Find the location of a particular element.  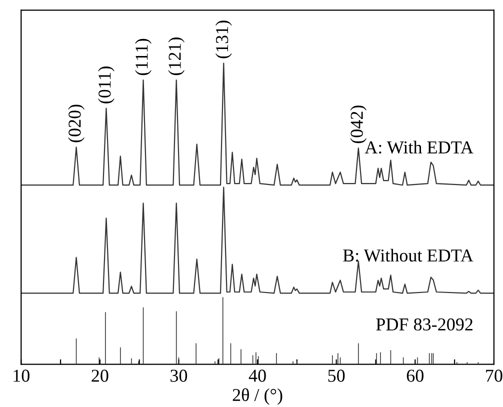

x-tick-label: 30 is located at coordinates (179, 376).